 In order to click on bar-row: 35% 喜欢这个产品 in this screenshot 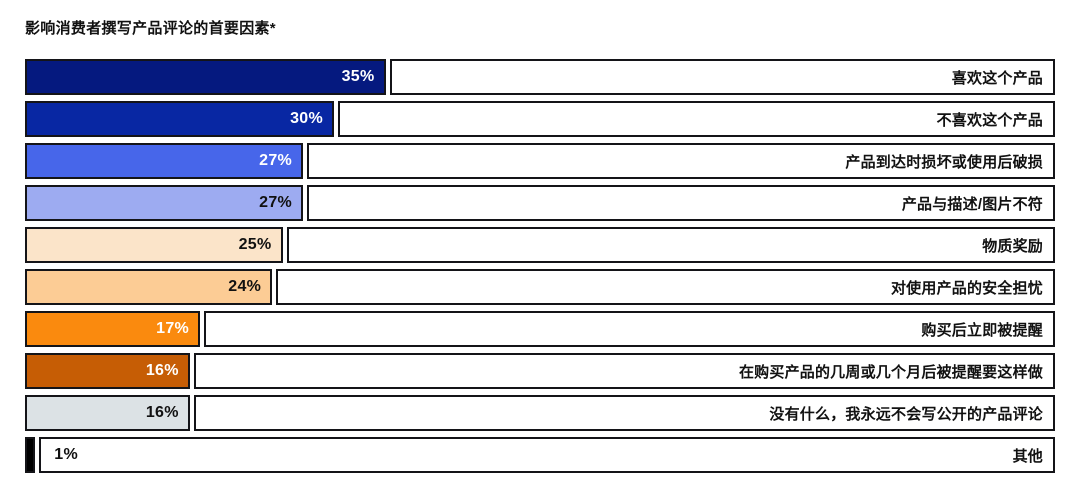, I will do `click(540, 77)`.